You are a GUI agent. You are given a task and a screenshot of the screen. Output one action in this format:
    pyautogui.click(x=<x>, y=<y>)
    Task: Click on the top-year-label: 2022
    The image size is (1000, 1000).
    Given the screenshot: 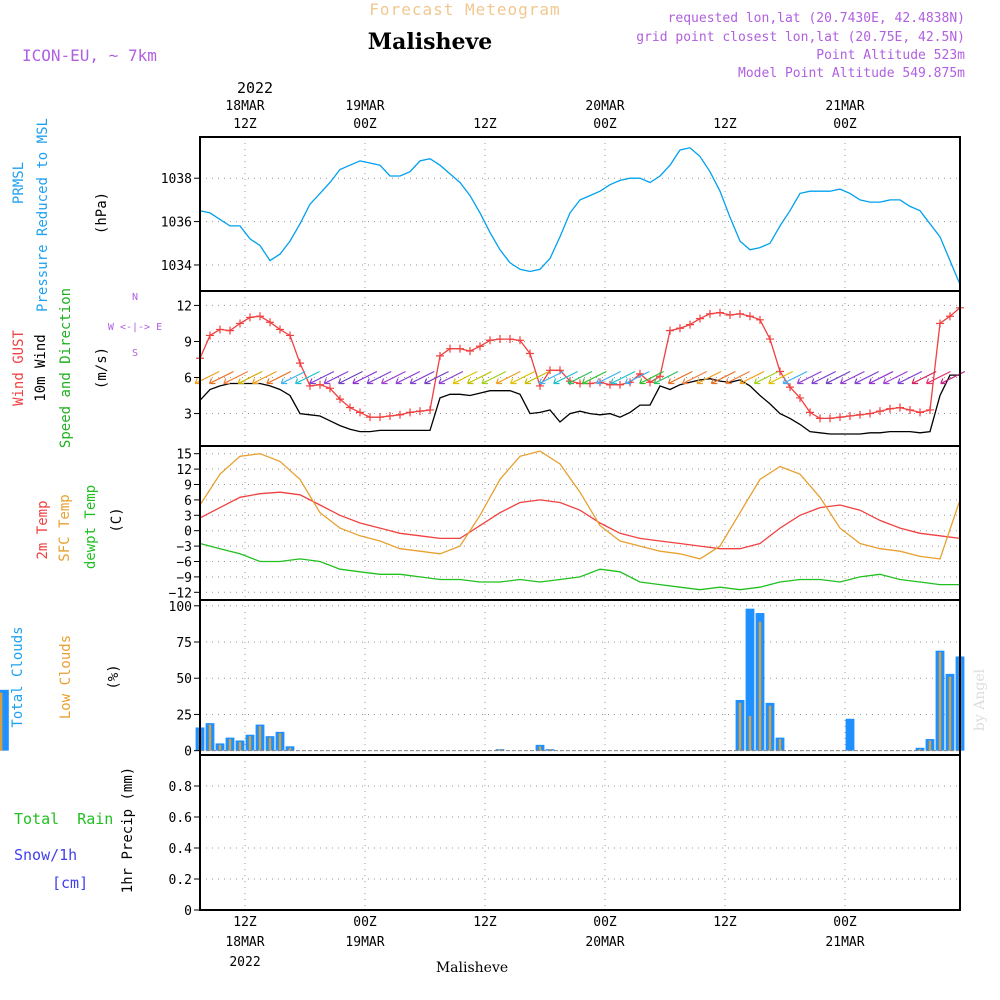 What is the action you would take?
    pyautogui.click(x=255, y=88)
    